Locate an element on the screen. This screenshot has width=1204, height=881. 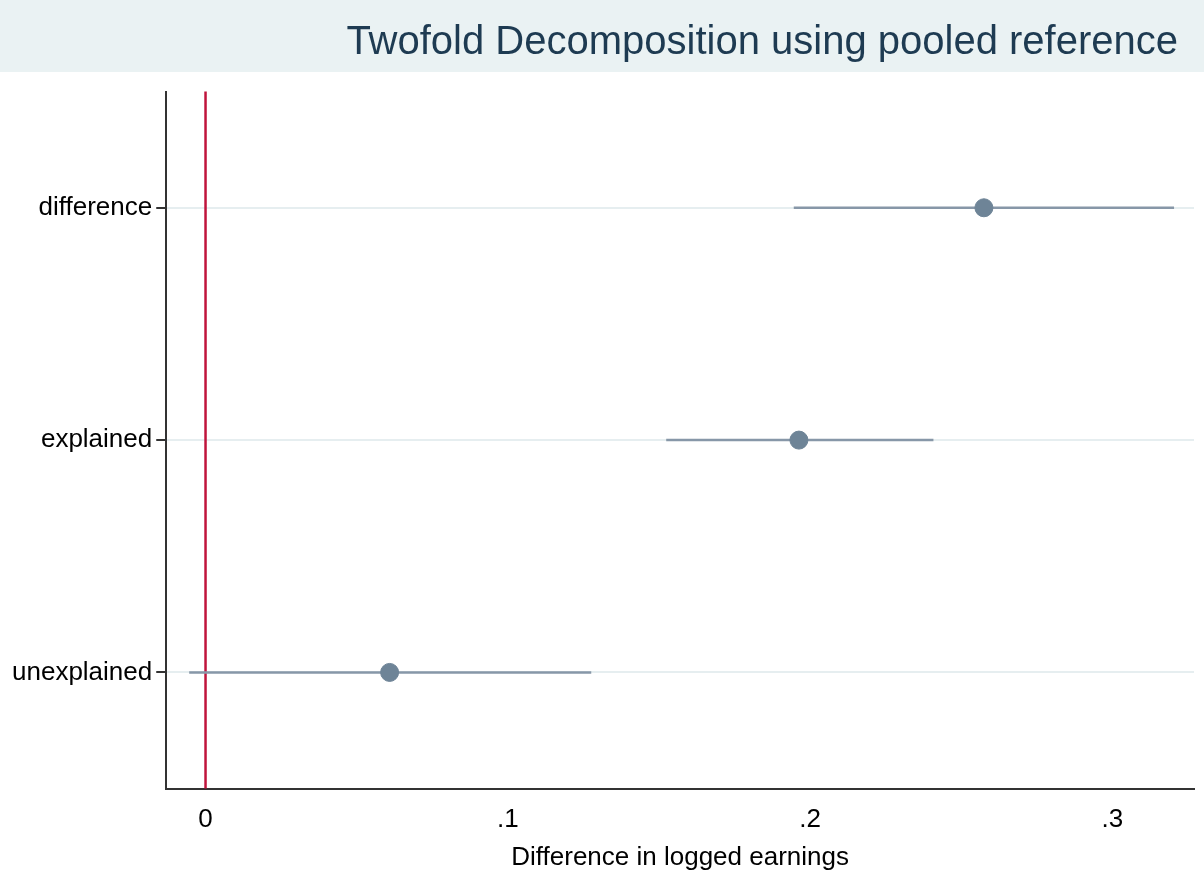
y-tick-label: difference is located at coordinates (95, 205).